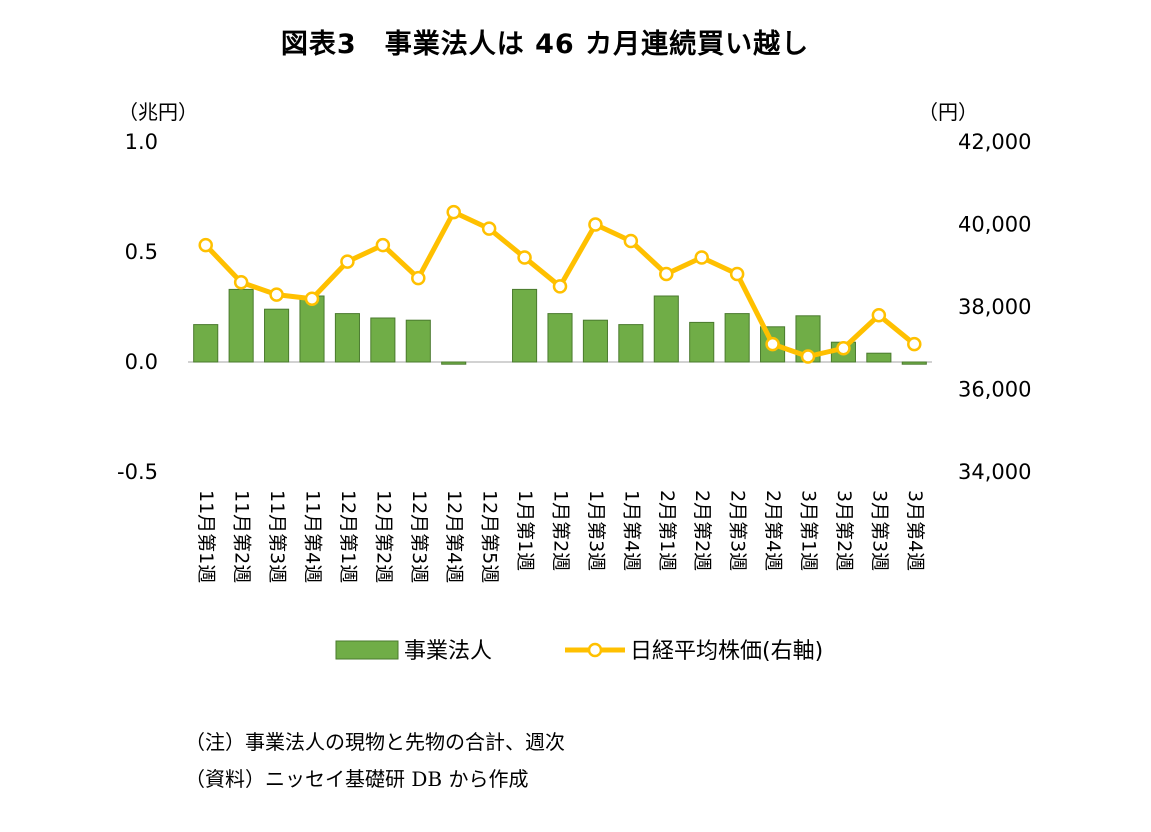 This screenshot has width=1151, height=832. I want to click on footnote-note: （注）事業法人の現物と先物の合計、週次, so click(375, 742).